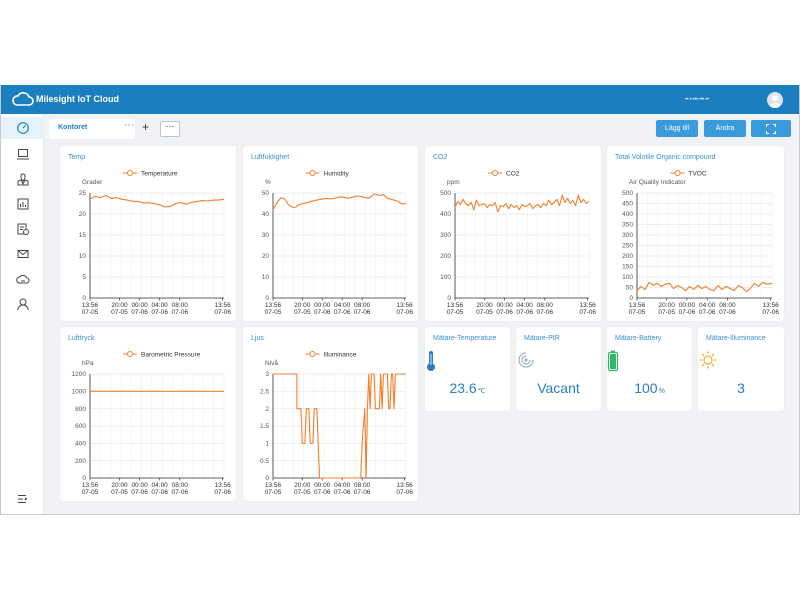 The width and height of the screenshot is (800, 600). Describe the element at coordinates (638, 338) in the screenshot. I see `card-title: Mätare-Battery` at that location.